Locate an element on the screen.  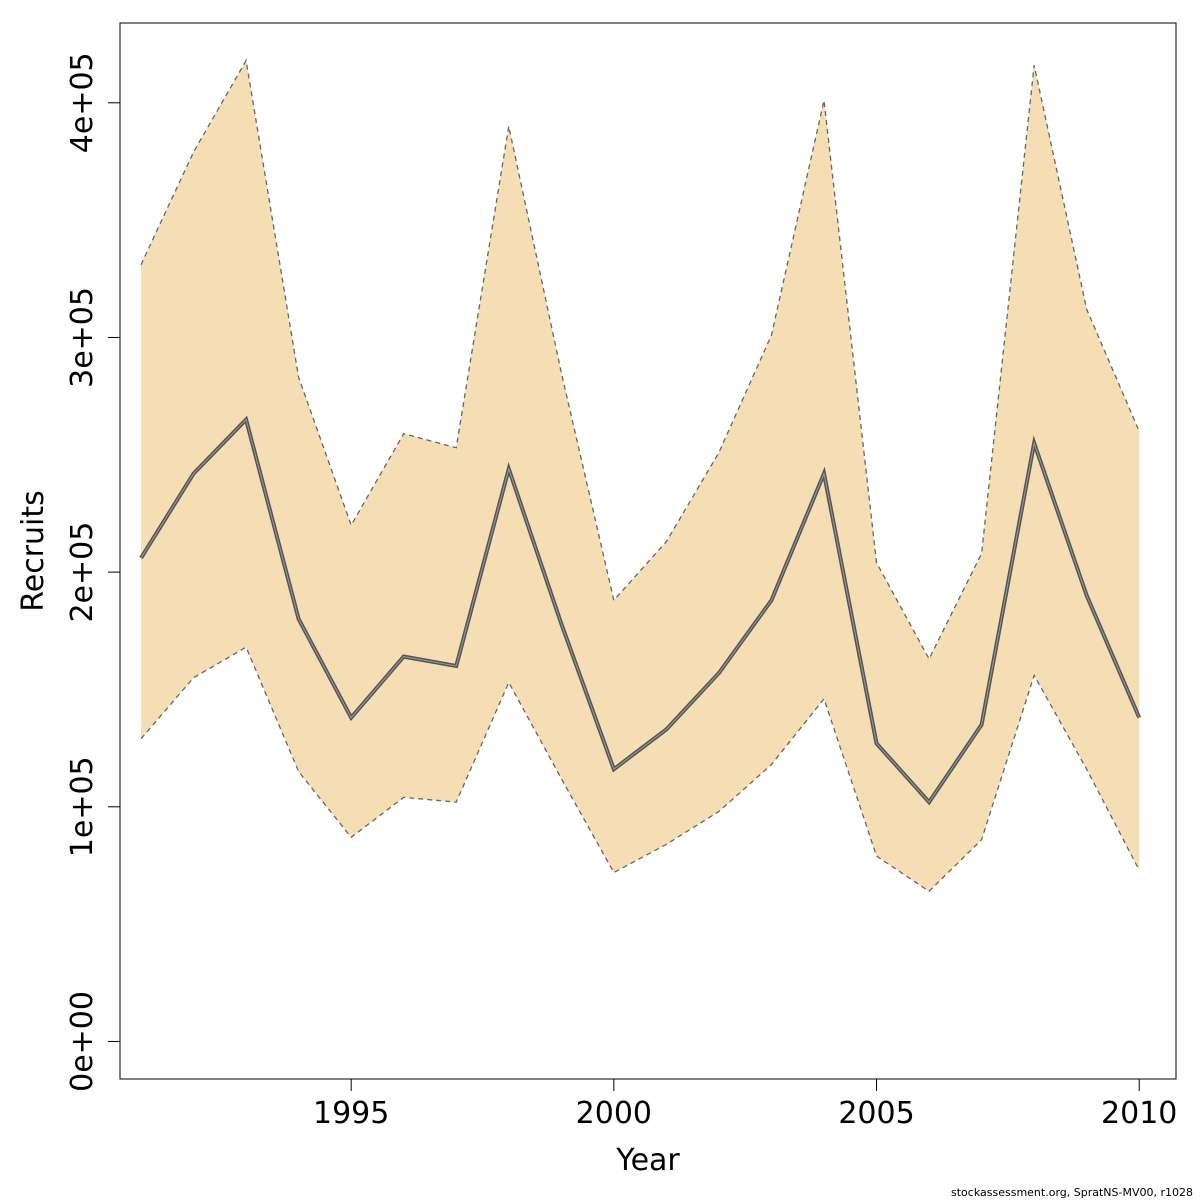
x-tick-label: 2005 is located at coordinates (876, 1113).